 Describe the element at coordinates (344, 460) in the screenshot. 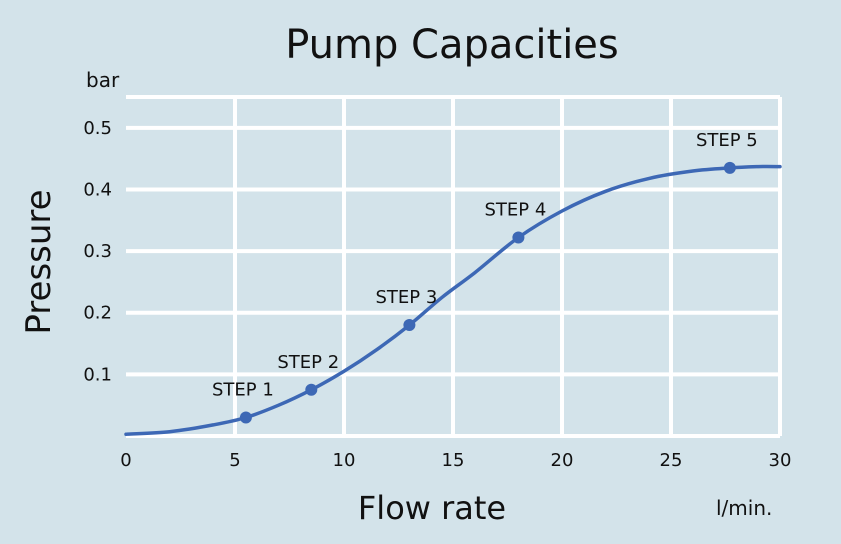

I see `x-tick-label: 10` at that location.